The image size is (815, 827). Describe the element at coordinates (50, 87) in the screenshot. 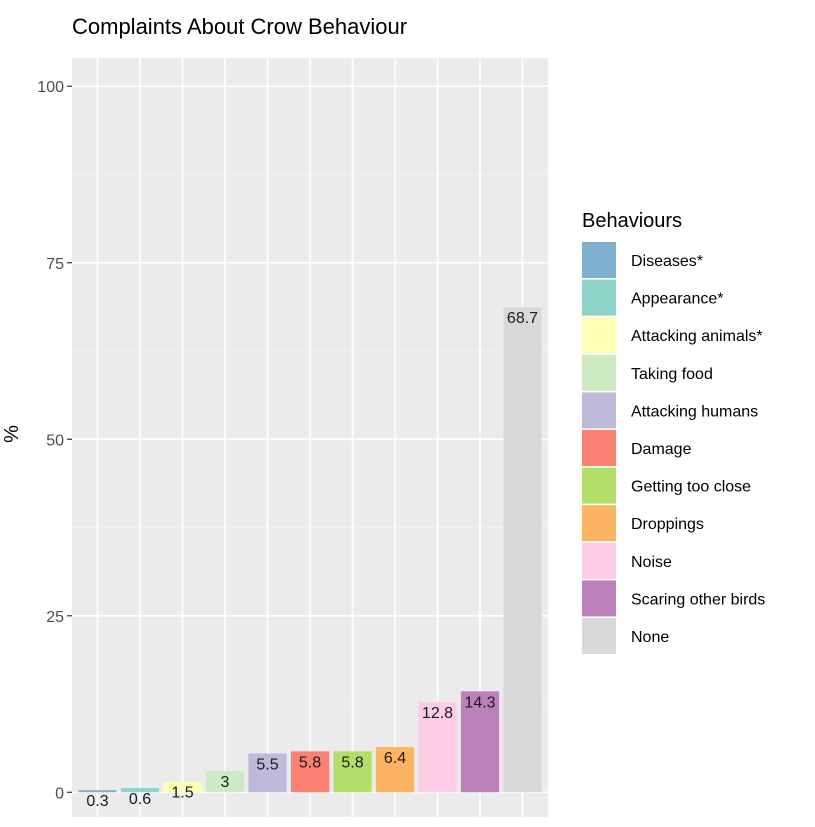

I see `y-tick-label: 100` at that location.